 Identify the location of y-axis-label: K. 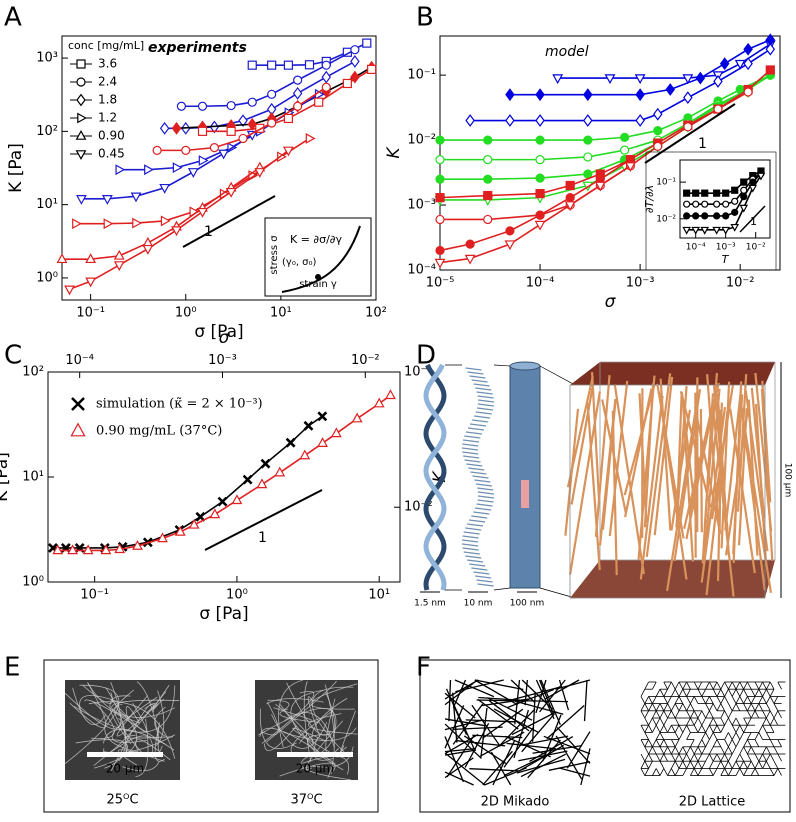
(394, 152).